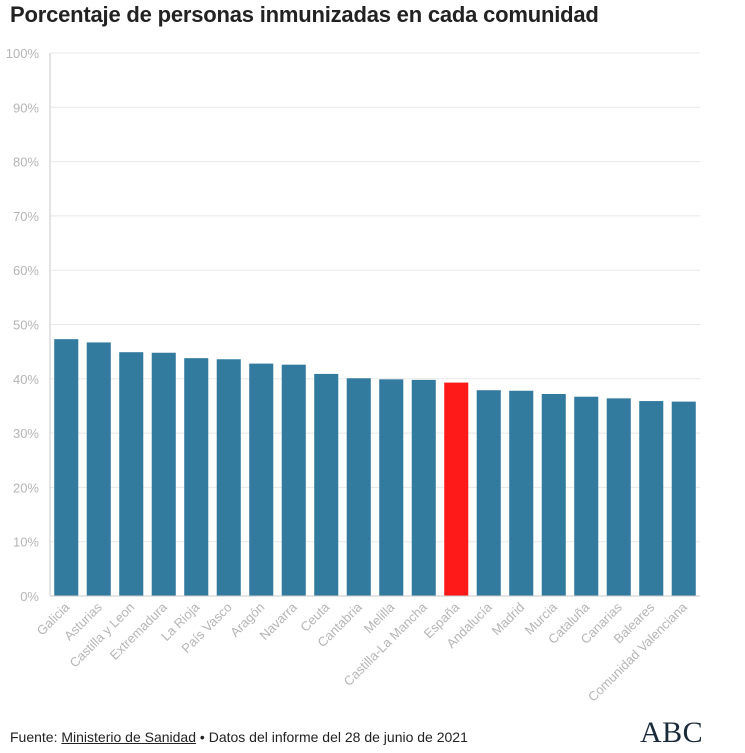 The height and width of the screenshot is (753, 745). I want to click on y-tick-label: 40%, so click(26, 379).